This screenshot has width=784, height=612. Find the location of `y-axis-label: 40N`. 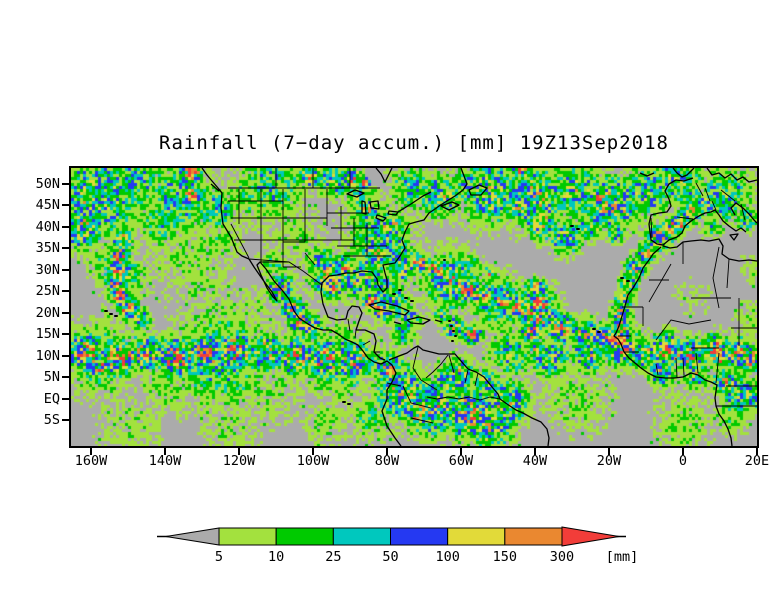

y-axis-label: 40N is located at coordinates (47, 226).